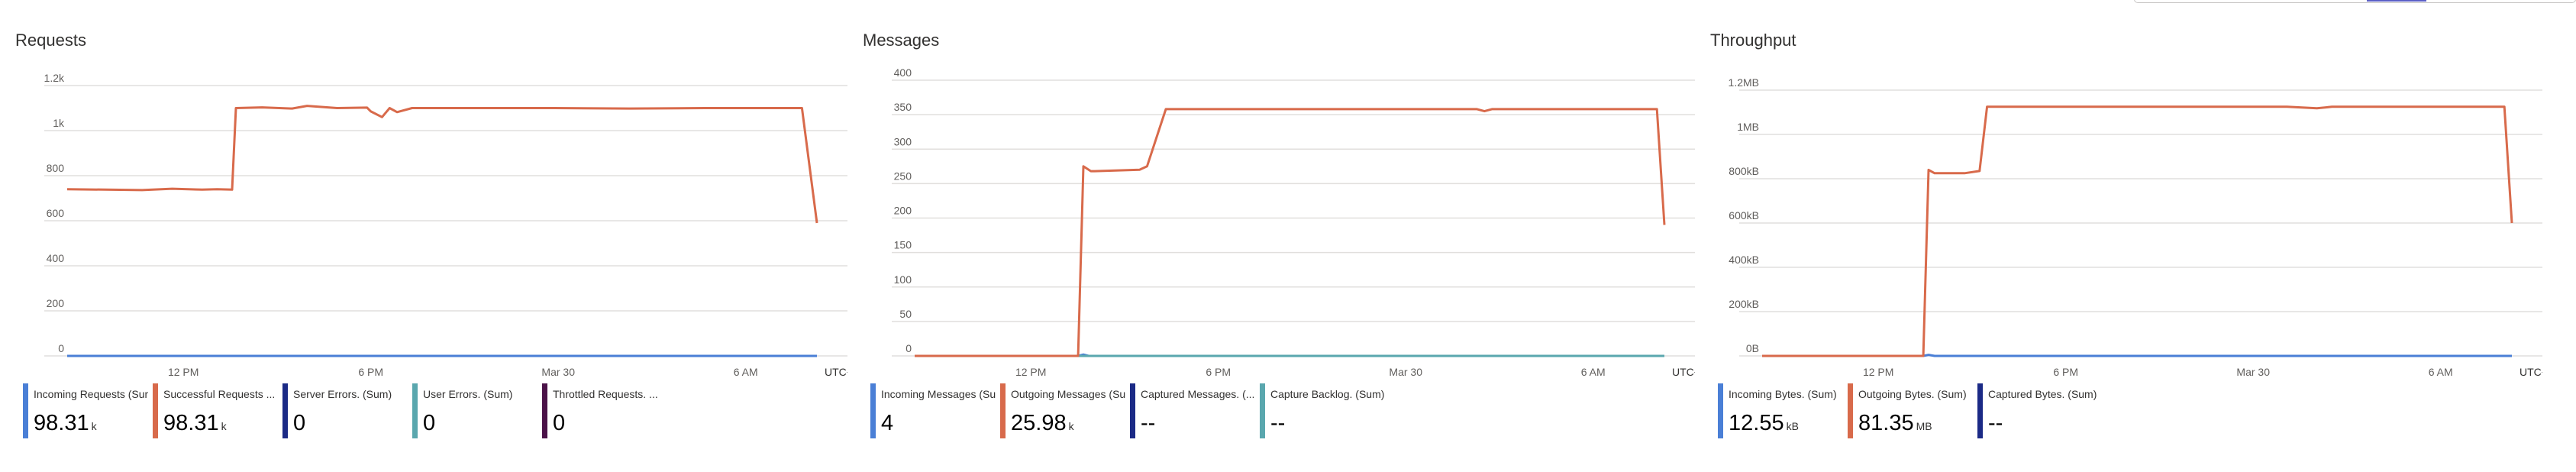 The width and height of the screenshot is (2576, 472). I want to click on legend-value-number: 81.35, so click(1886, 423).